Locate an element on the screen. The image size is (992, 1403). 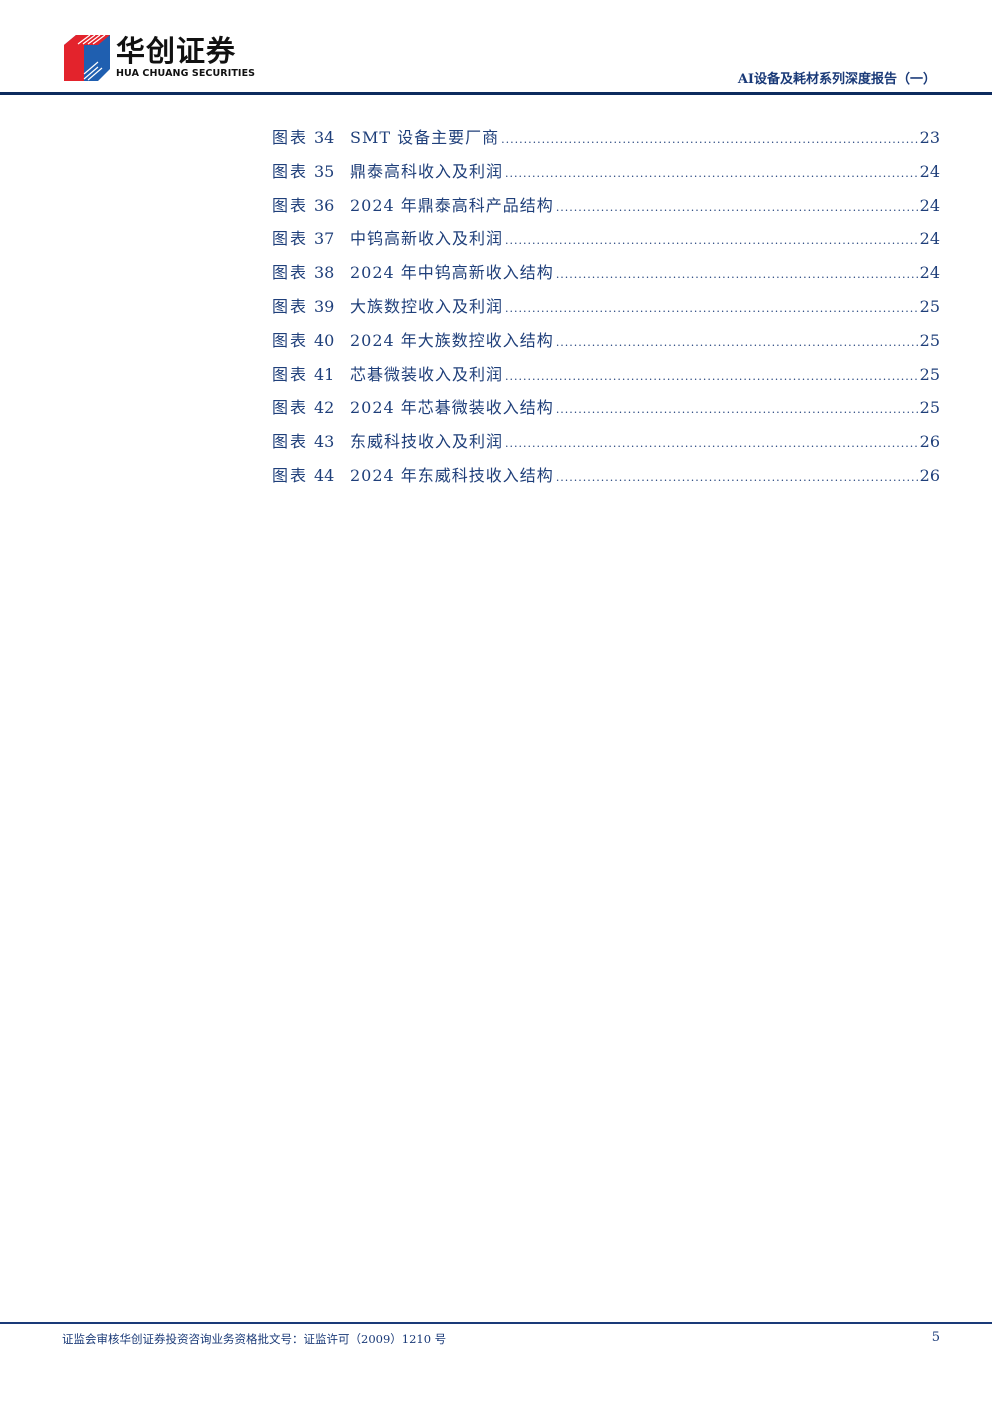
toc-number: 41 is located at coordinates (324, 374).